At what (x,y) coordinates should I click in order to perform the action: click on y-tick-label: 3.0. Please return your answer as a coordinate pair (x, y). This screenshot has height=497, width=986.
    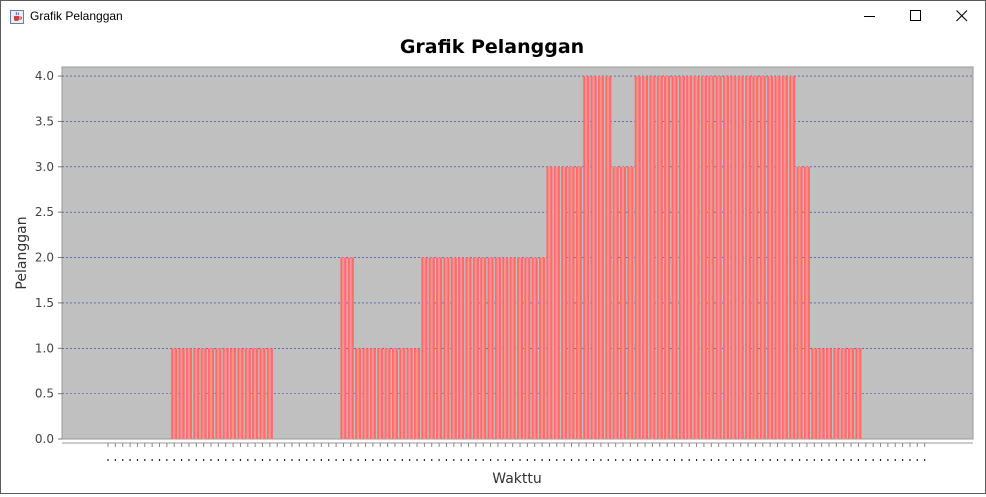
    Looking at the image, I should click on (44, 167).